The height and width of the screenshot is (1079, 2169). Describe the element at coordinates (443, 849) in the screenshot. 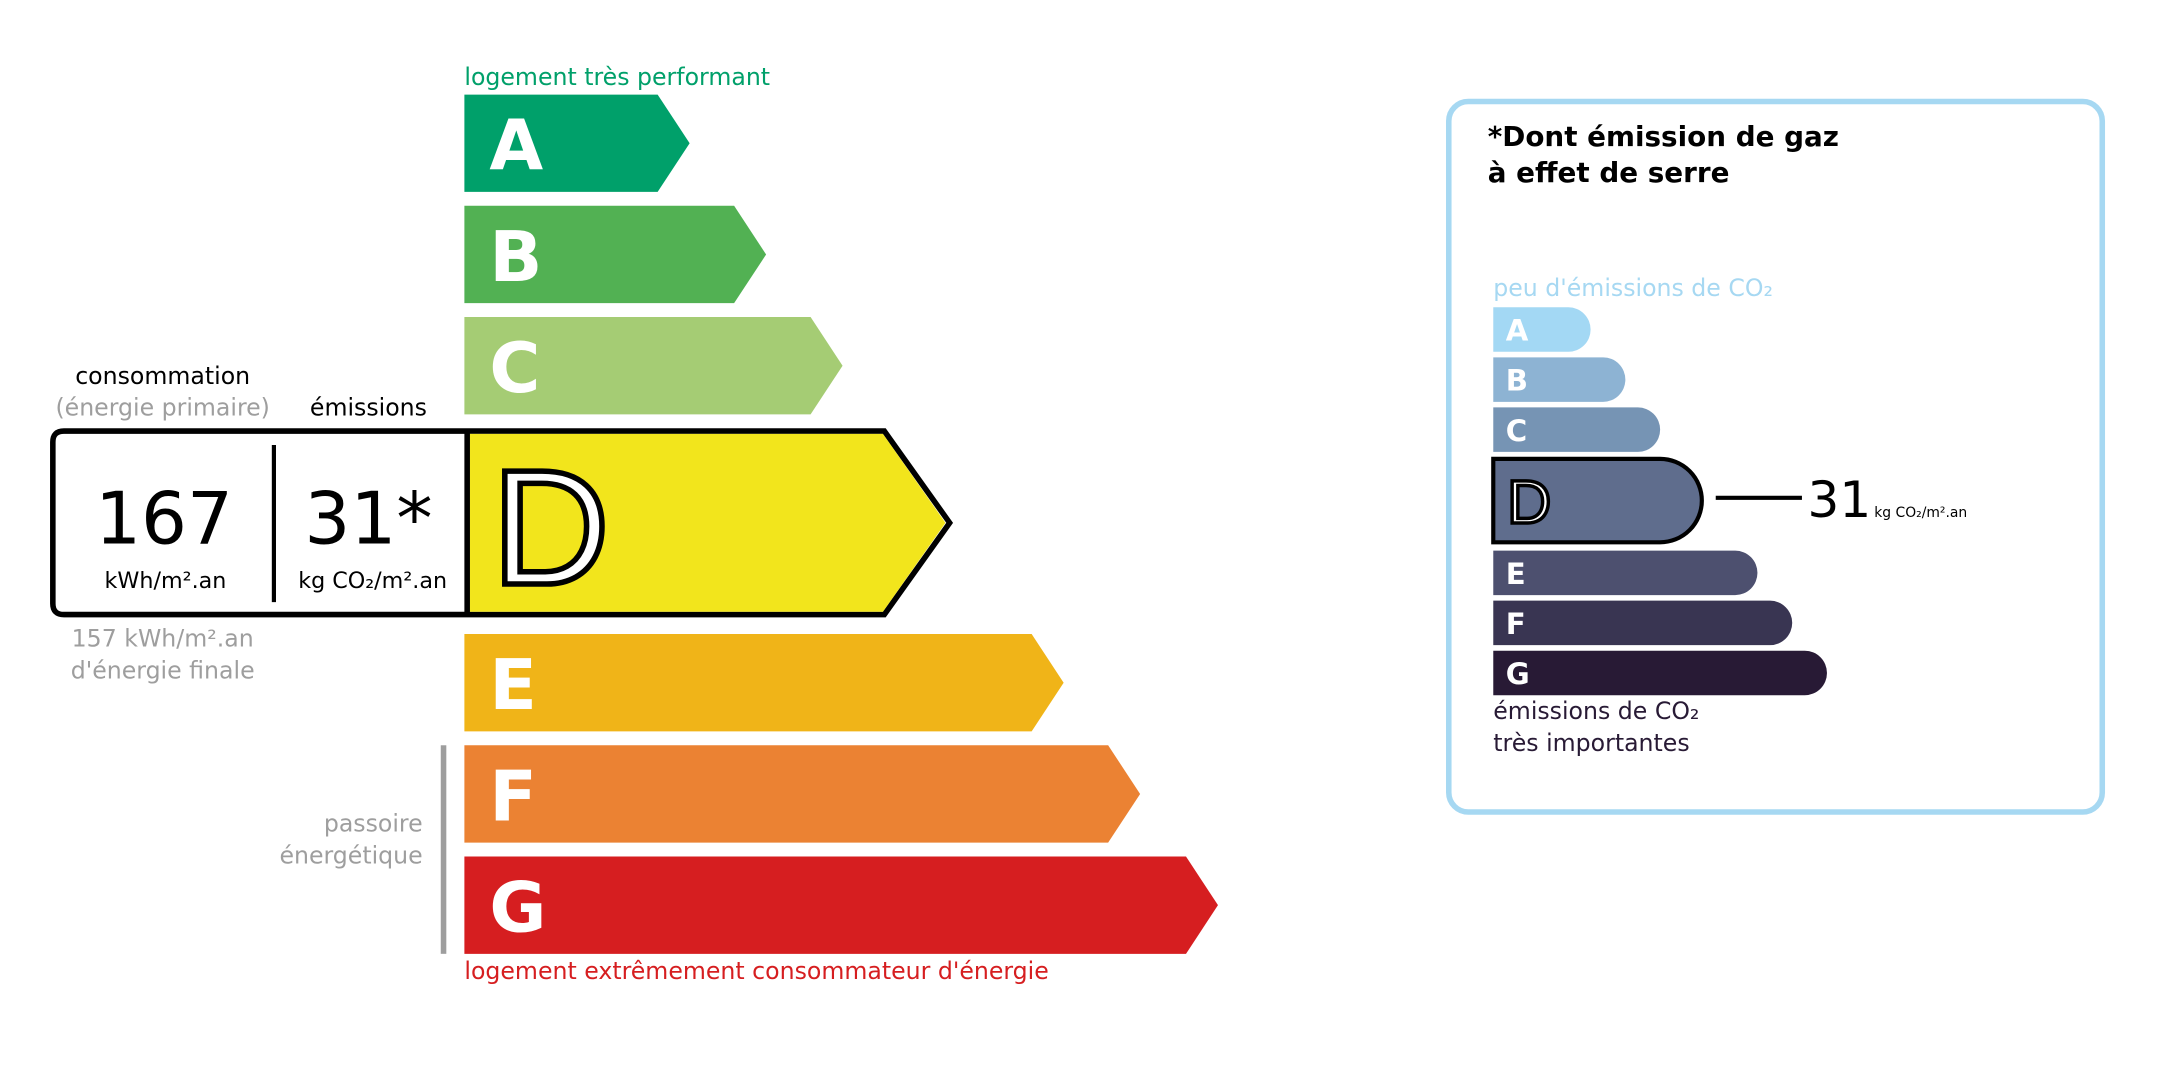

I see `passoire-bar` at that location.